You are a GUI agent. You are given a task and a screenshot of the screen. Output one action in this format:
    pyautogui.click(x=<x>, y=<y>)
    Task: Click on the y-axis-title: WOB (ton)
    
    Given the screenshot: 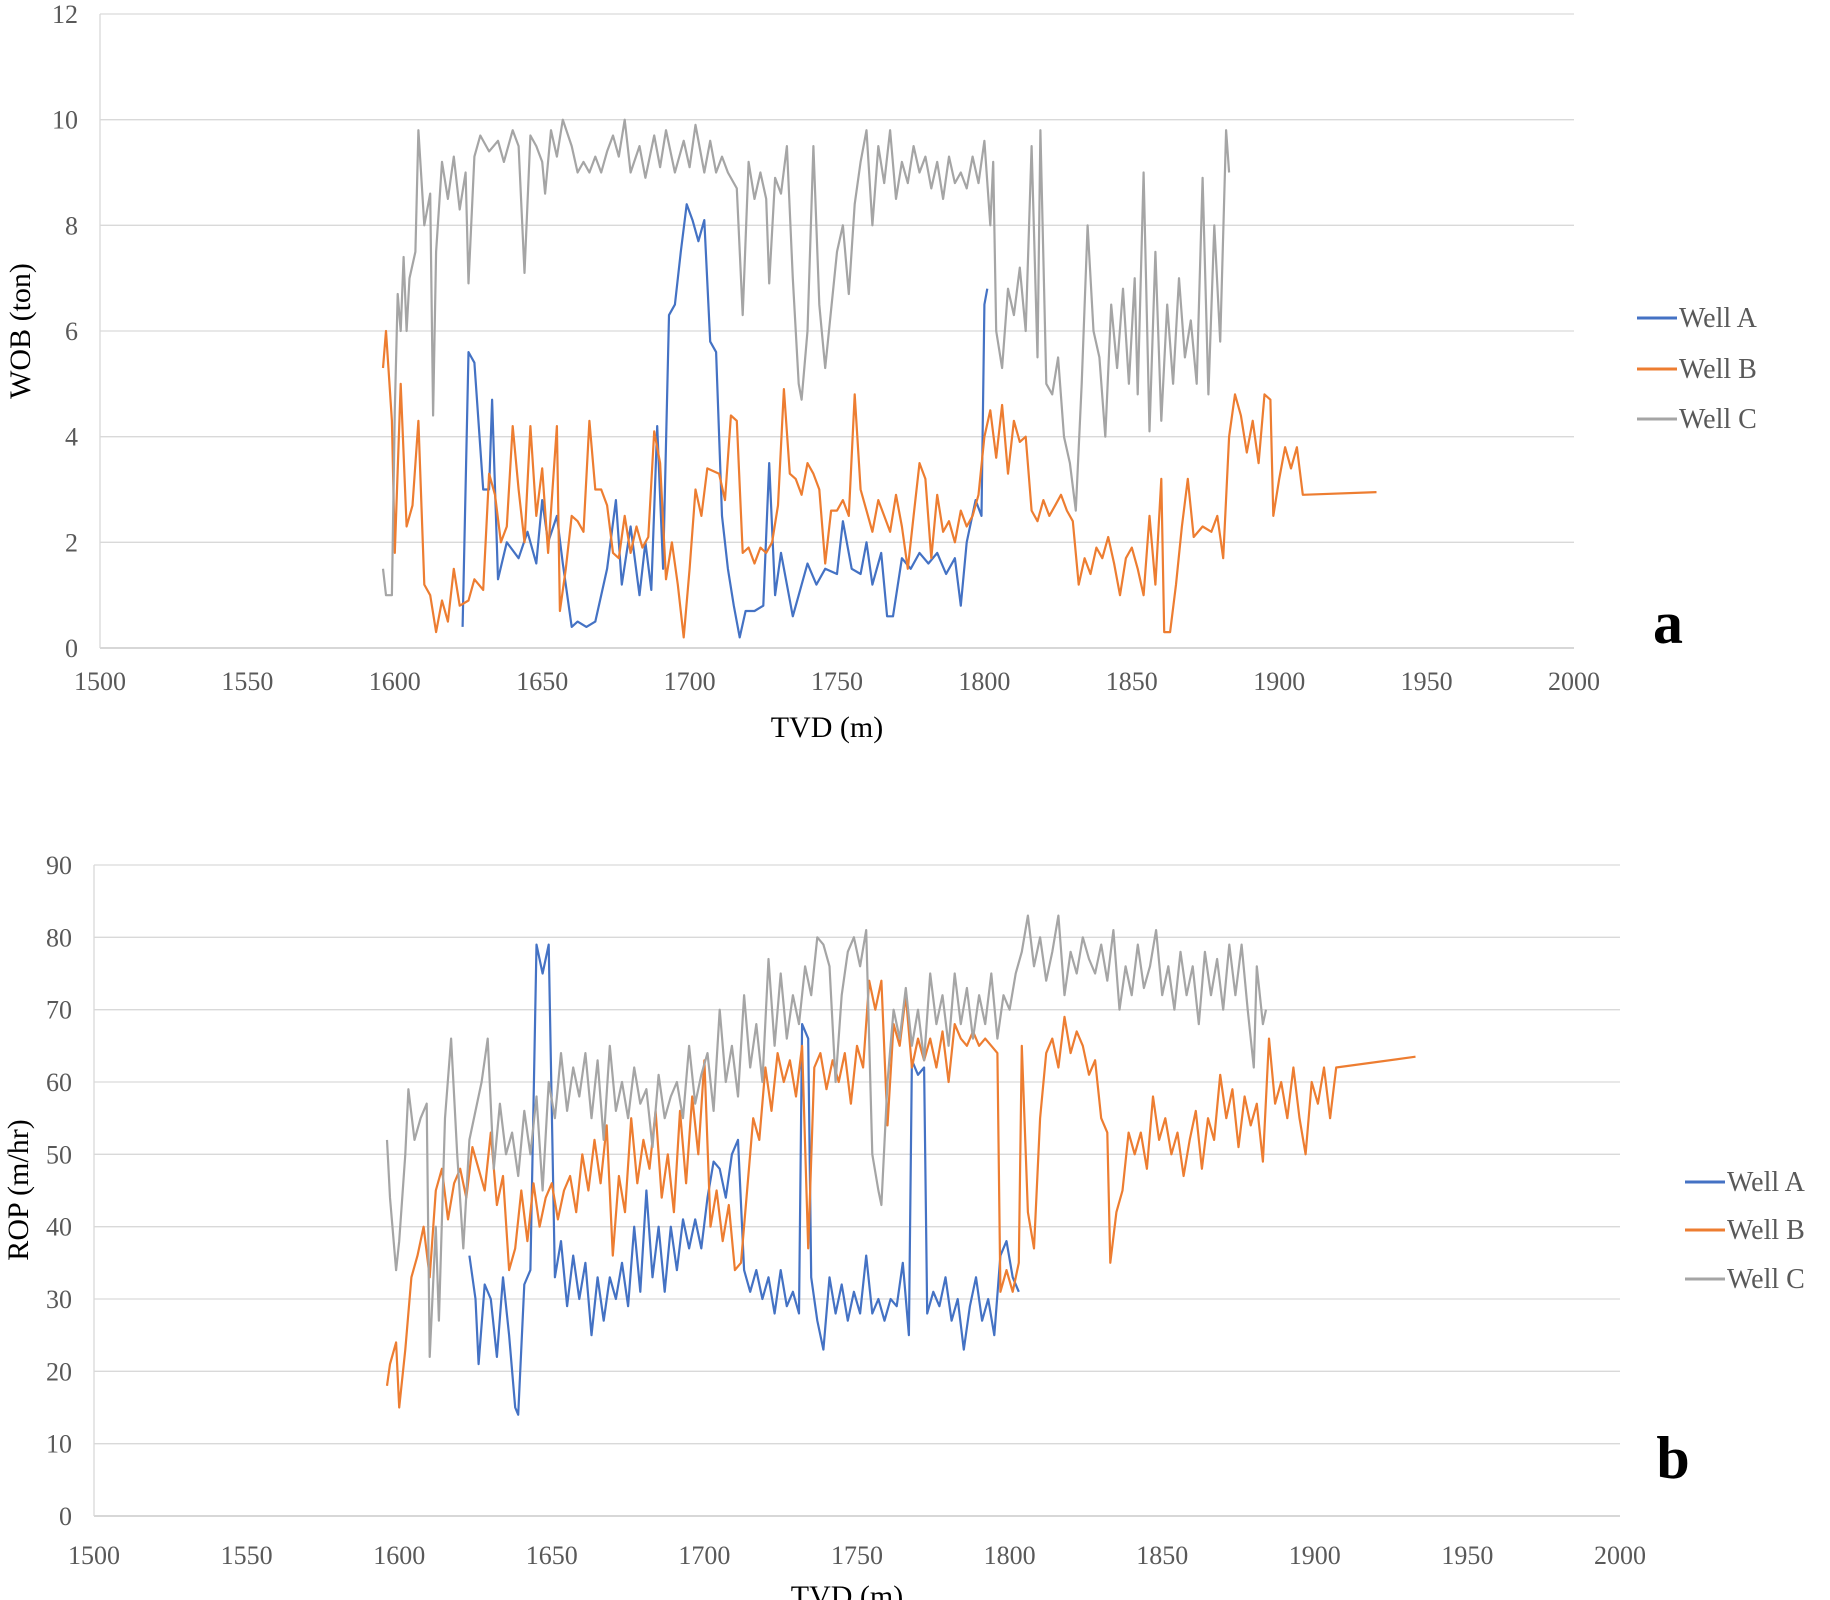 What is the action you would take?
    pyautogui.click(x=20, y=331)
    